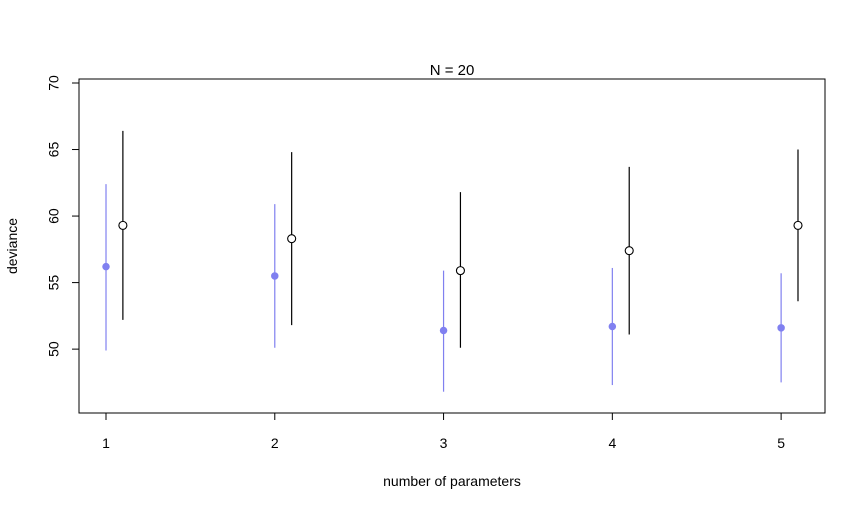  What do you see at coordinates (781, 443) in the screenshot?
I see `x-tick-label: 5` at bounding box center [781, 443].